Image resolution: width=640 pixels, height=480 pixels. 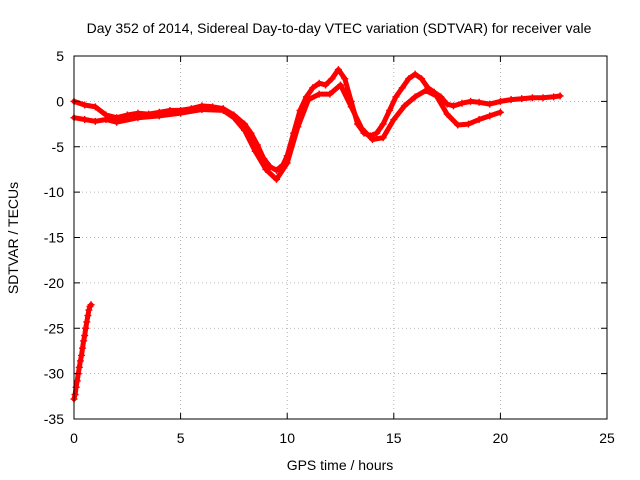 I want to click on y-tick-label: -15, so click(x=54, y=238).